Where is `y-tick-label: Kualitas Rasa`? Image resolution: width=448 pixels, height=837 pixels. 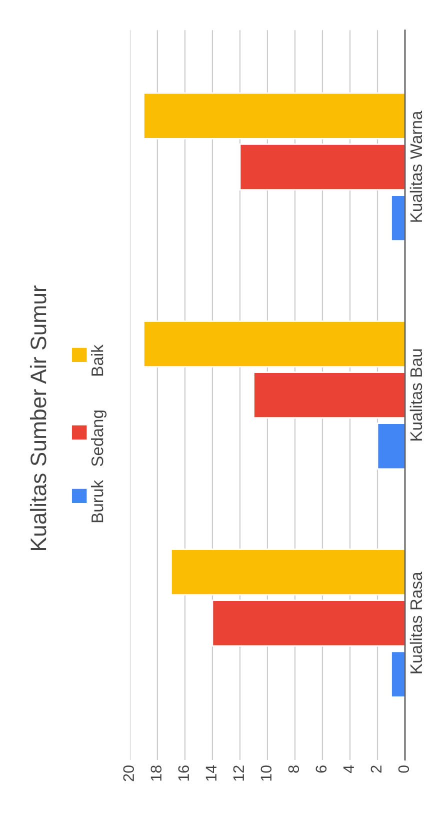 y-tick-label: Kualitas Rasa is located at coordinates (416, 623).